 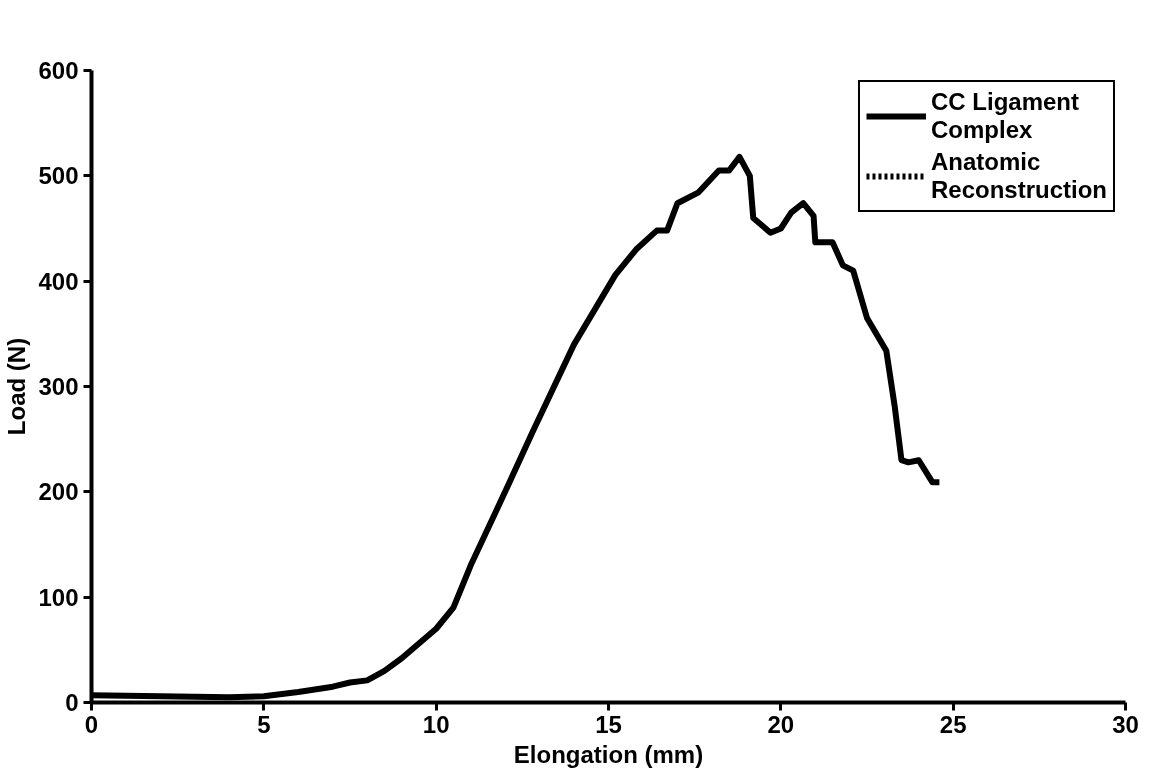 I want to click on y-tick-label: 500, so click(x=58, y=176).